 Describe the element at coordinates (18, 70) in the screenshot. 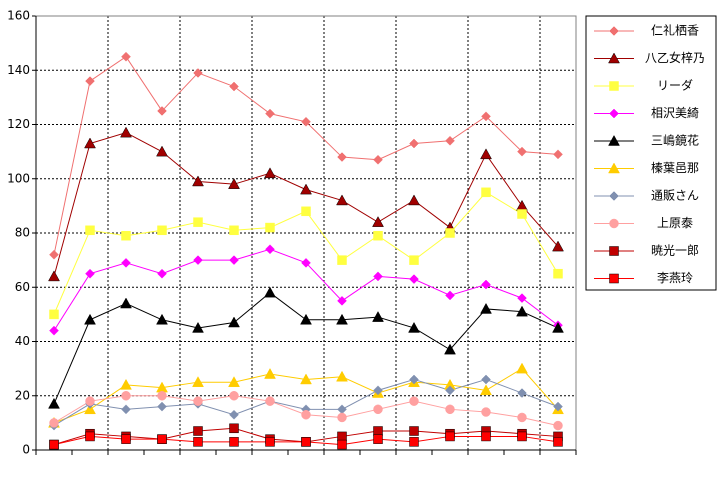

I see `y-tick-label: 140` at that location.